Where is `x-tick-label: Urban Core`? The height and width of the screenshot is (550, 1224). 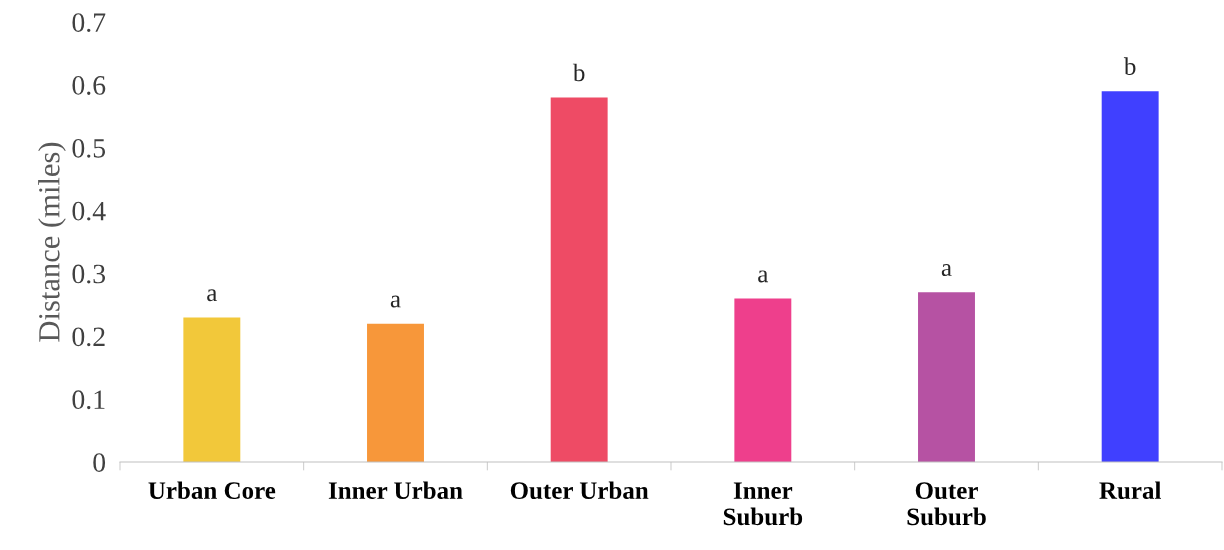 x-tick-label: Urban Core is located at coordinates (212, 490).